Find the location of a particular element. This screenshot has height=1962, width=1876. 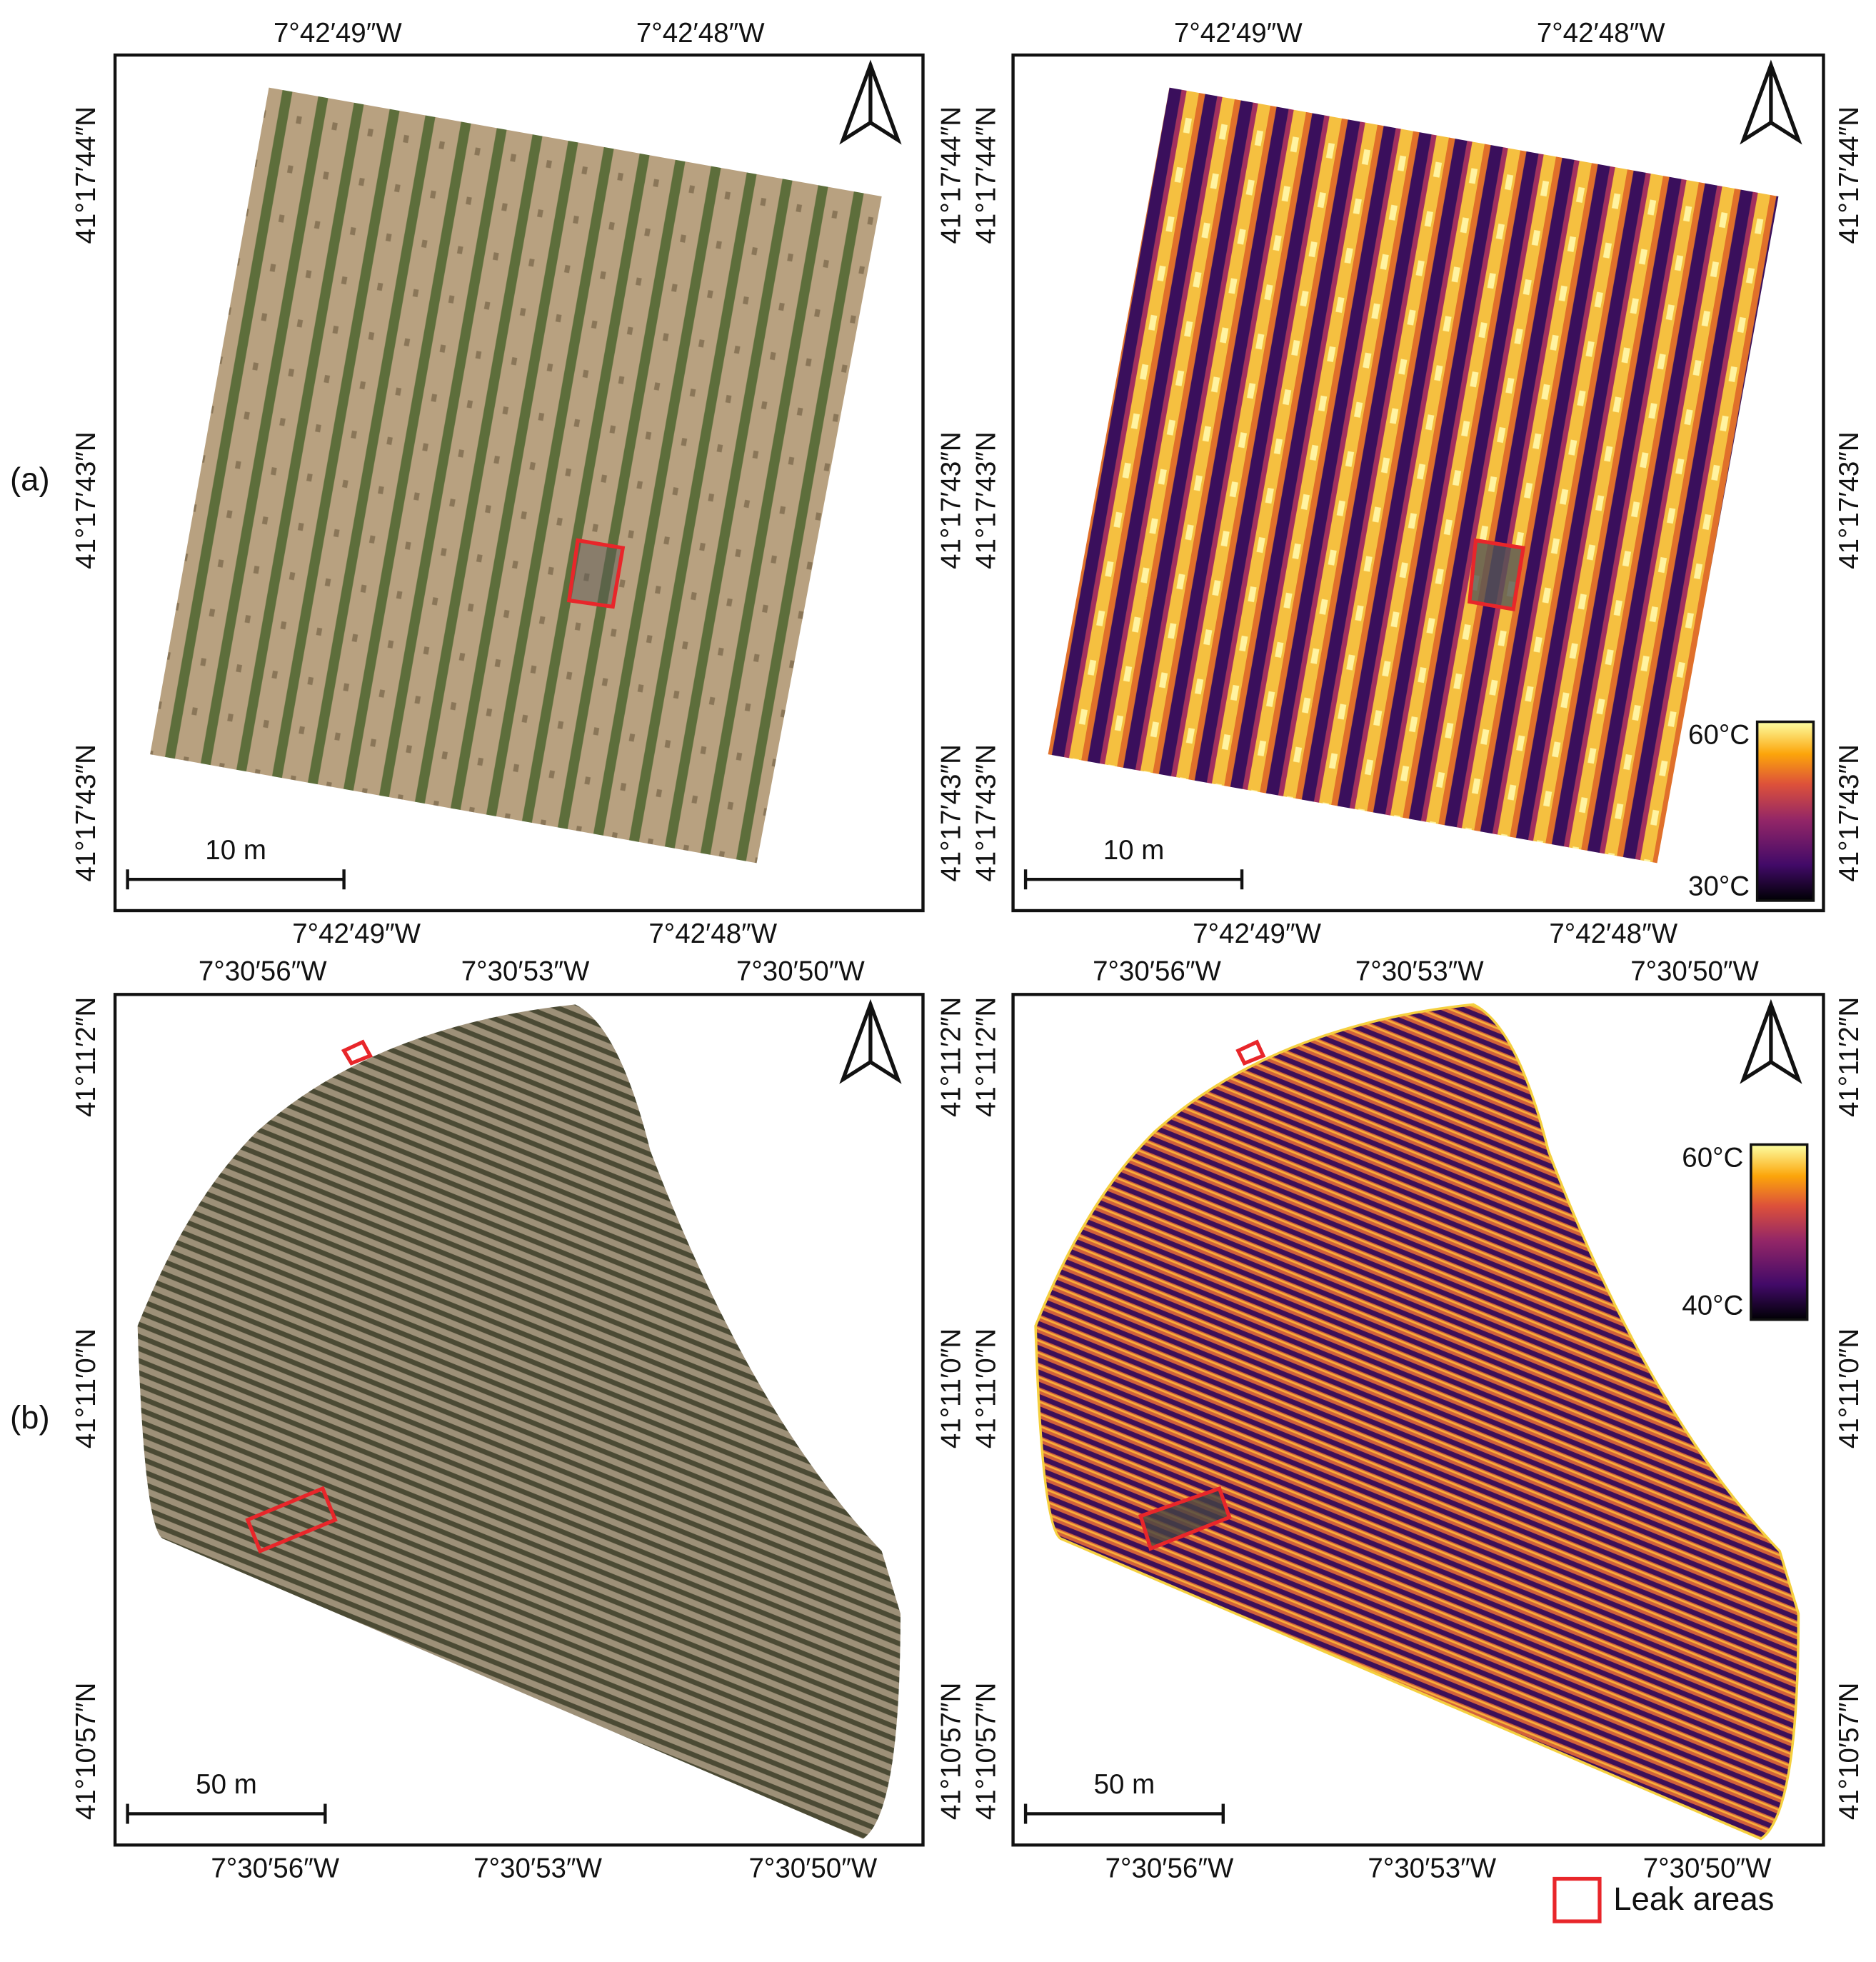

colorbar-label: 40°C is located at coordinates (1712, 1305).